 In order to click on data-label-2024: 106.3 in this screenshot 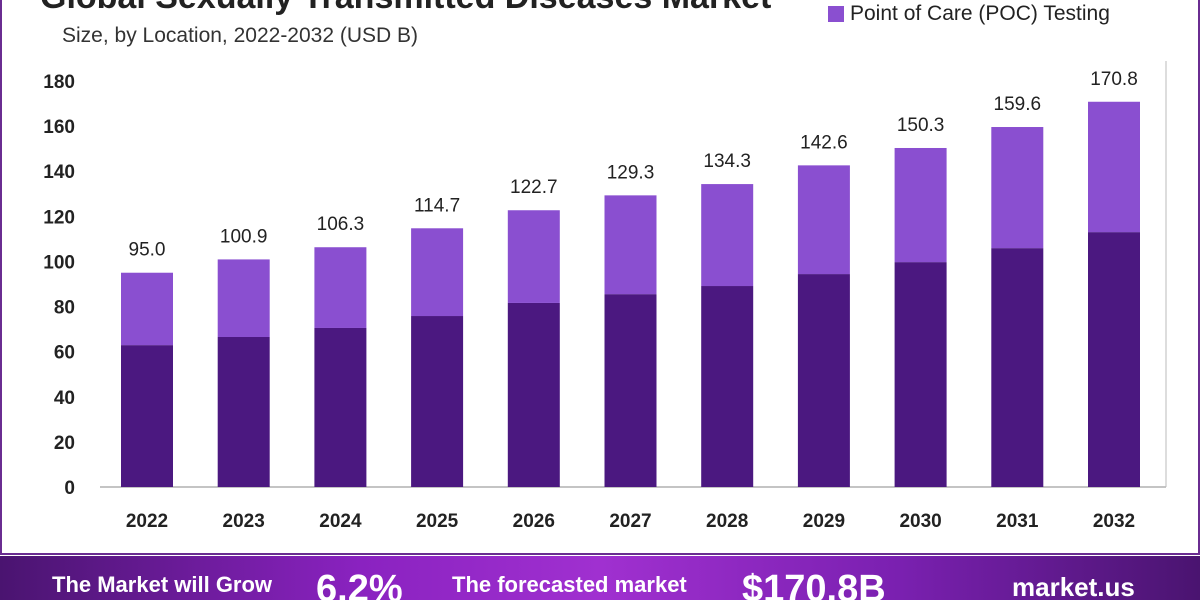, I will do `click(341, 224)`.